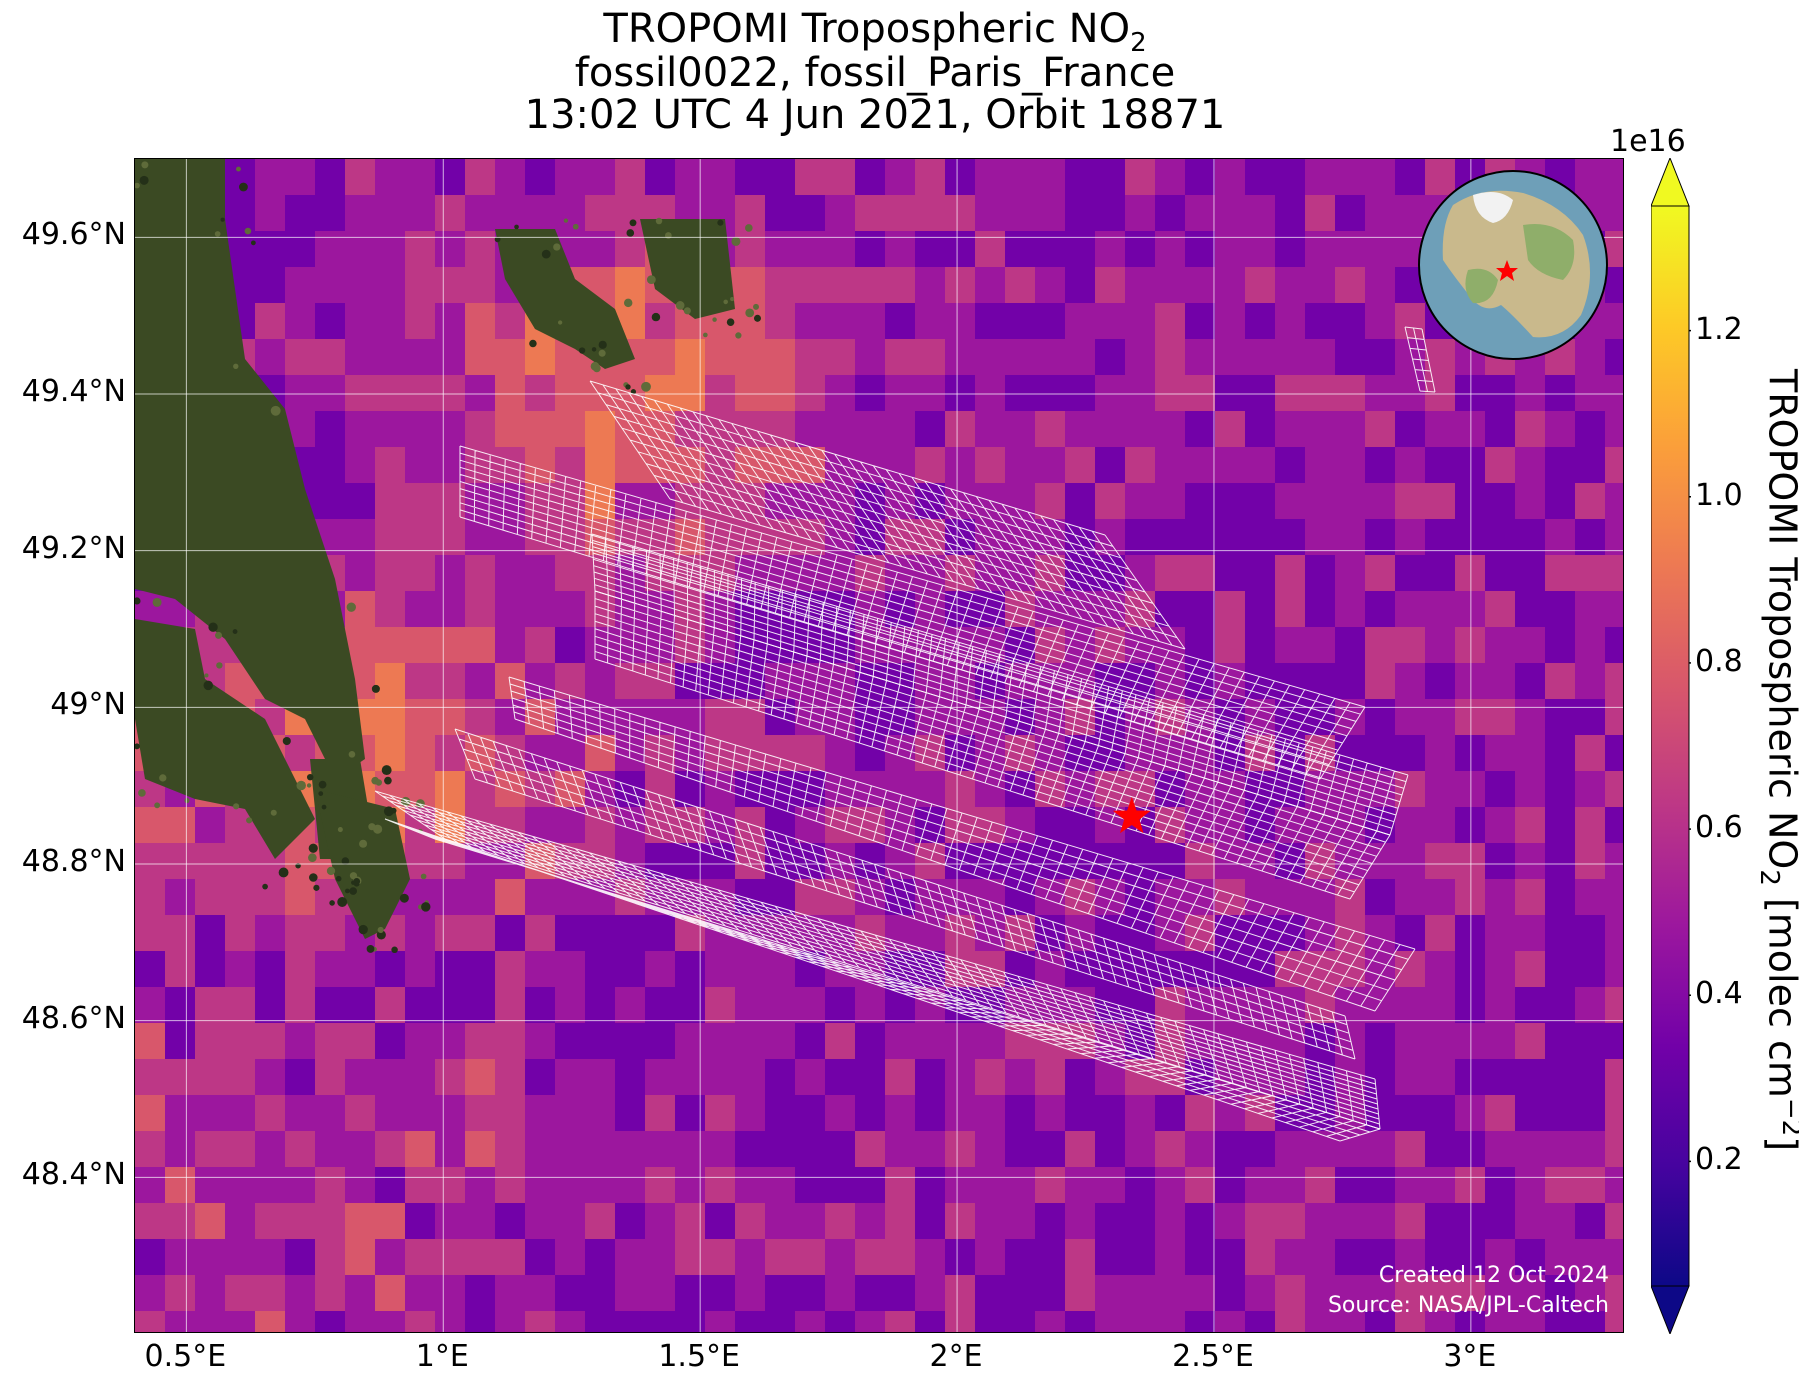 This screenshot has width=1799, height=1378. What do you see at coordinates (1768, 877) in the screenshot?
I see `colorbar-label-sub: 2` at bounding box center [1768, 877].